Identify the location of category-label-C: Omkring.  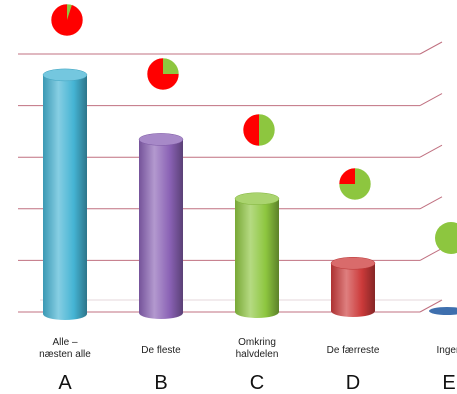
(257, 342).